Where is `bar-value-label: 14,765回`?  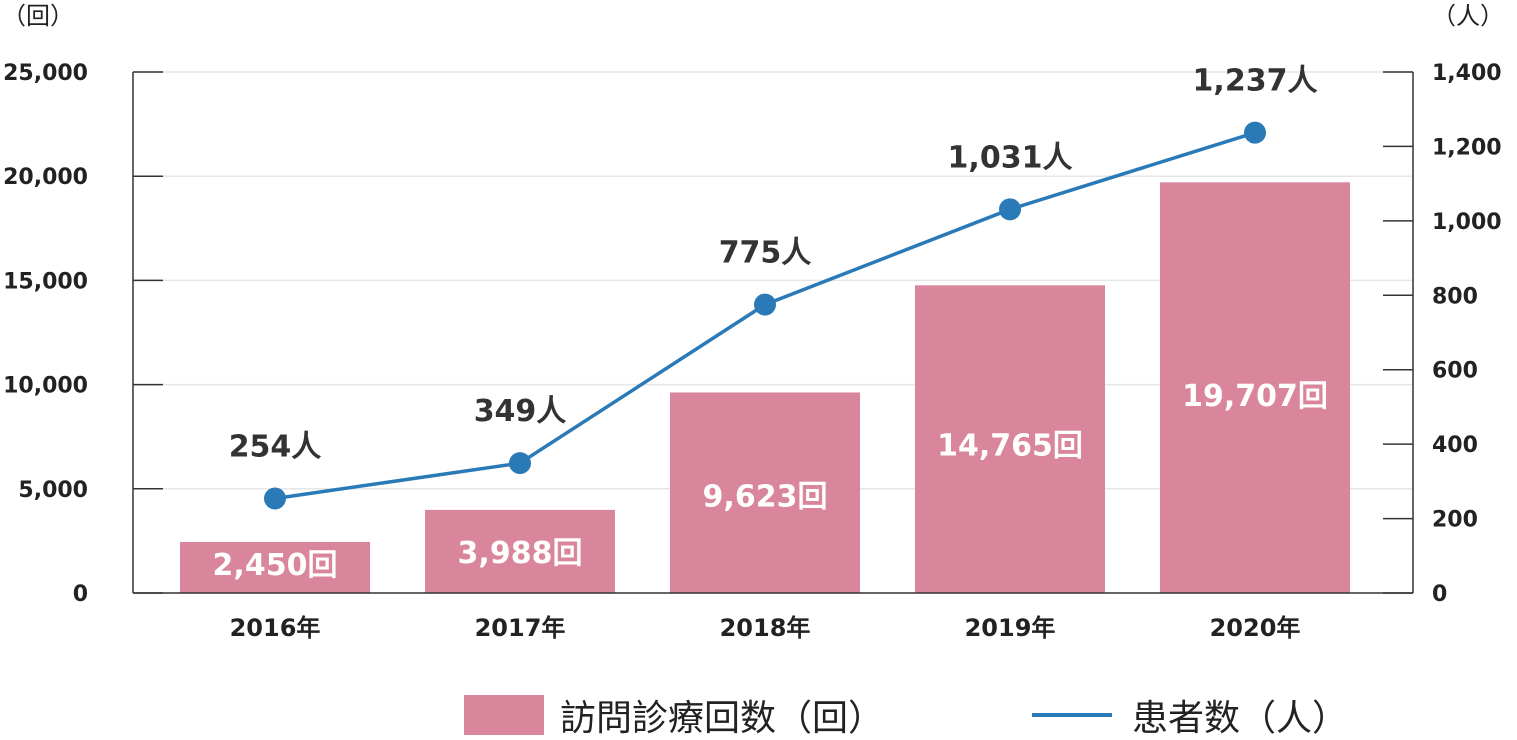
bar-value-label: 14,765回 is located at coordinates (1010, 445).